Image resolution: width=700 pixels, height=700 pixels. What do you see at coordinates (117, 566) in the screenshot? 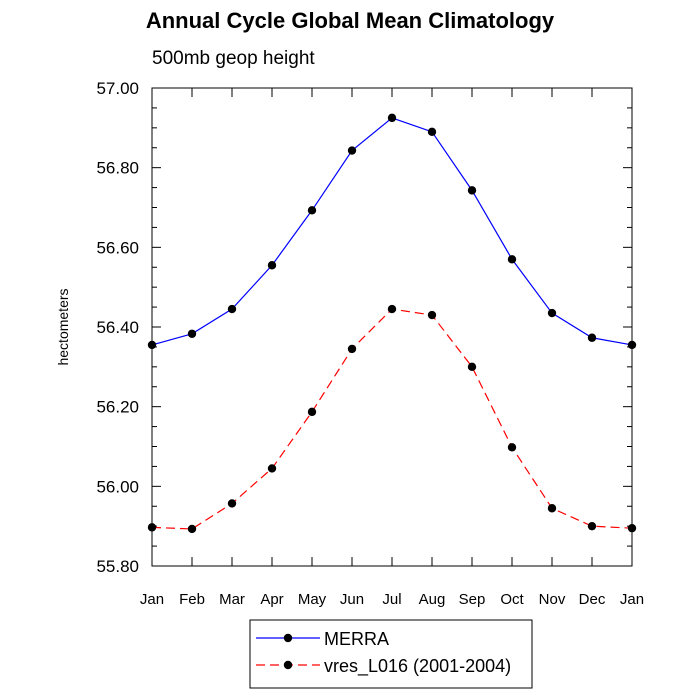
I see `y-tick-label: 55.80` at bounding box center [117, 566].